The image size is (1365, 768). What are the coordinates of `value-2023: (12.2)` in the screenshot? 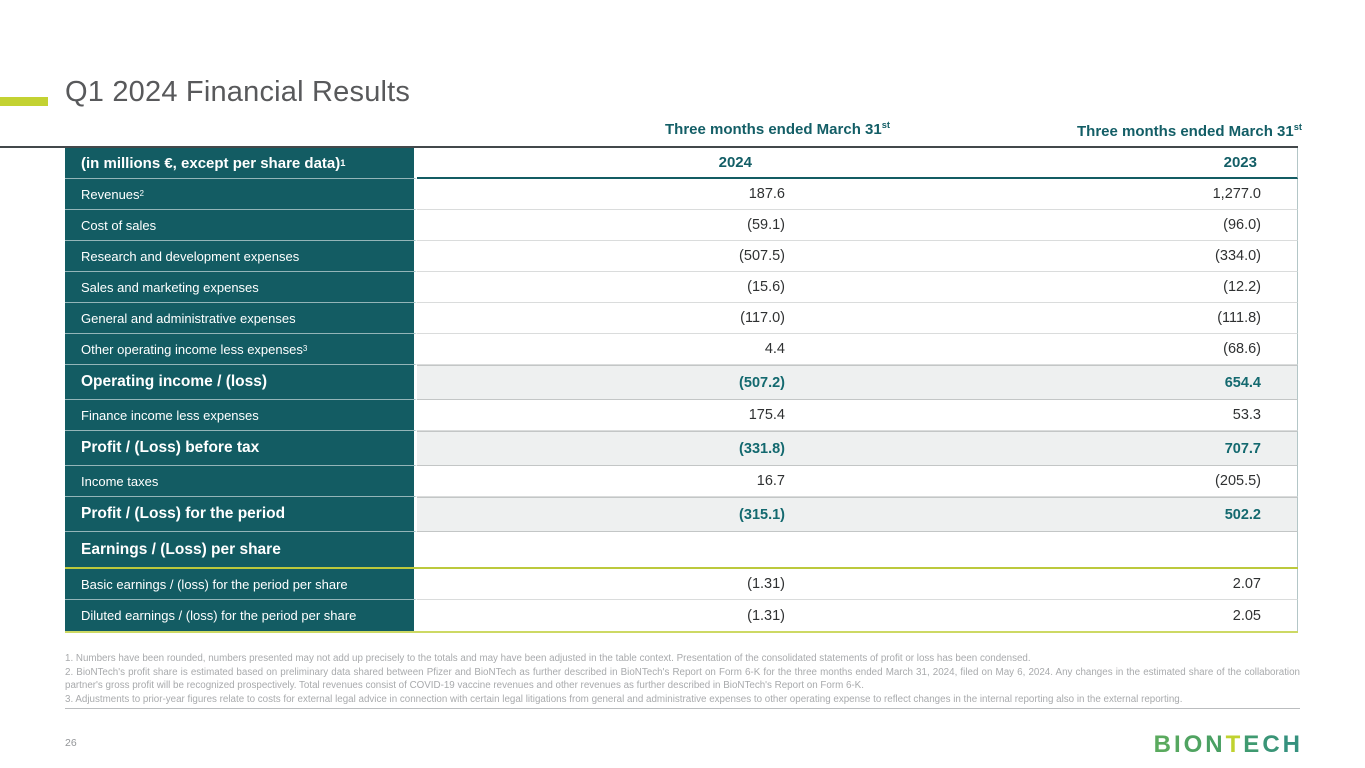 It's located at (1242, 287).